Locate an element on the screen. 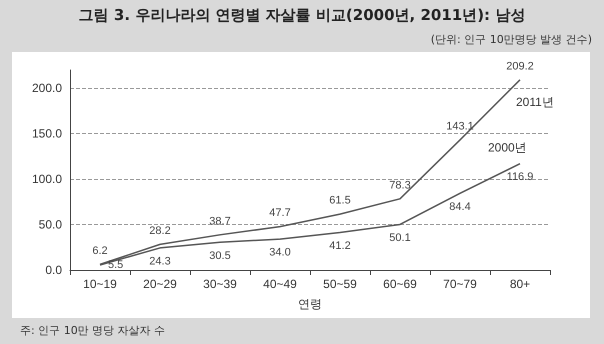 The width and height of the screenshot is (604, 344). y-tick-label: 200.0 is located at coordinates (47, 88).